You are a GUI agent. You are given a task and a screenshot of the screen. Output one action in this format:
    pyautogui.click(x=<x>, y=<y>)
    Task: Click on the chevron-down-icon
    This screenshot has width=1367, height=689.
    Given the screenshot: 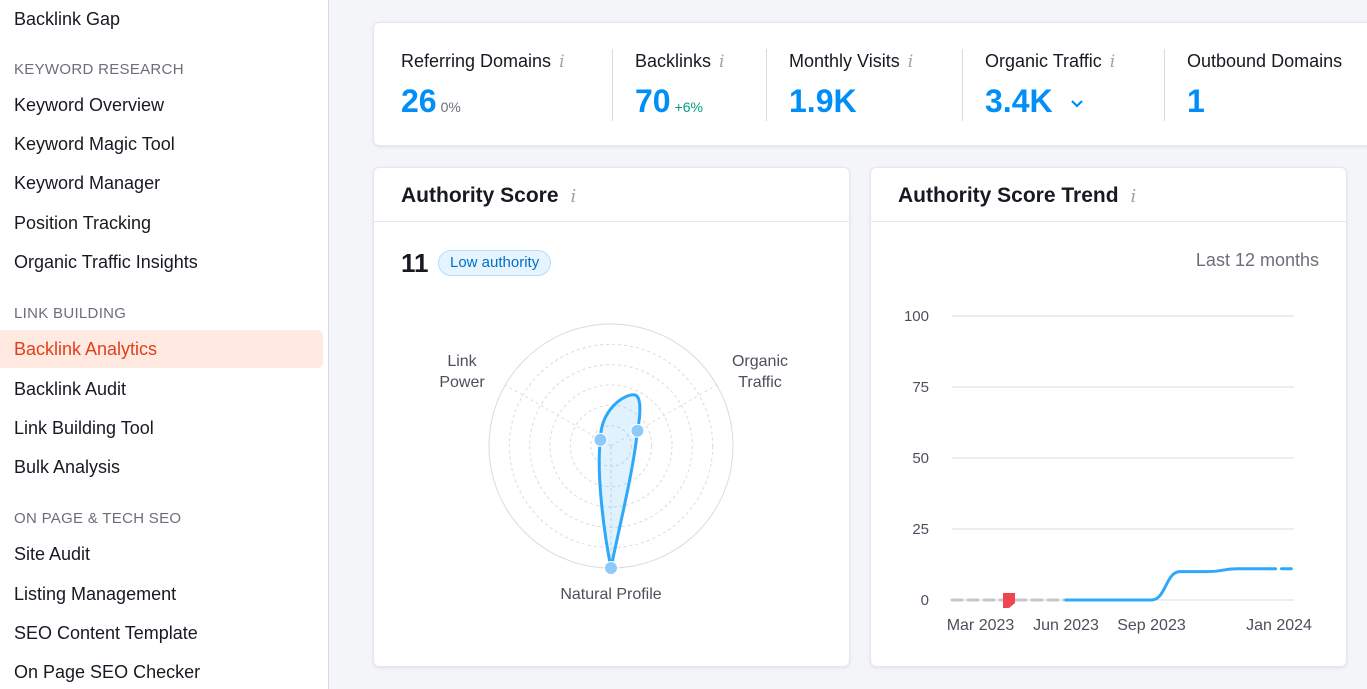 What is the action you would take?
    pyautogui.click(x=1077, y=104)
    